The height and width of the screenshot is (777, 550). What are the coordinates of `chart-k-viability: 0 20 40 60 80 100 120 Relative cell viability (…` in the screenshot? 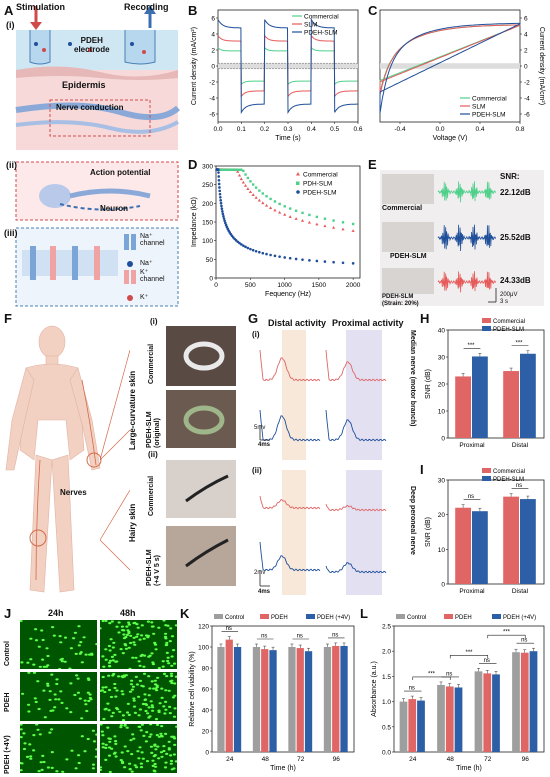 It's located at (272, 693).